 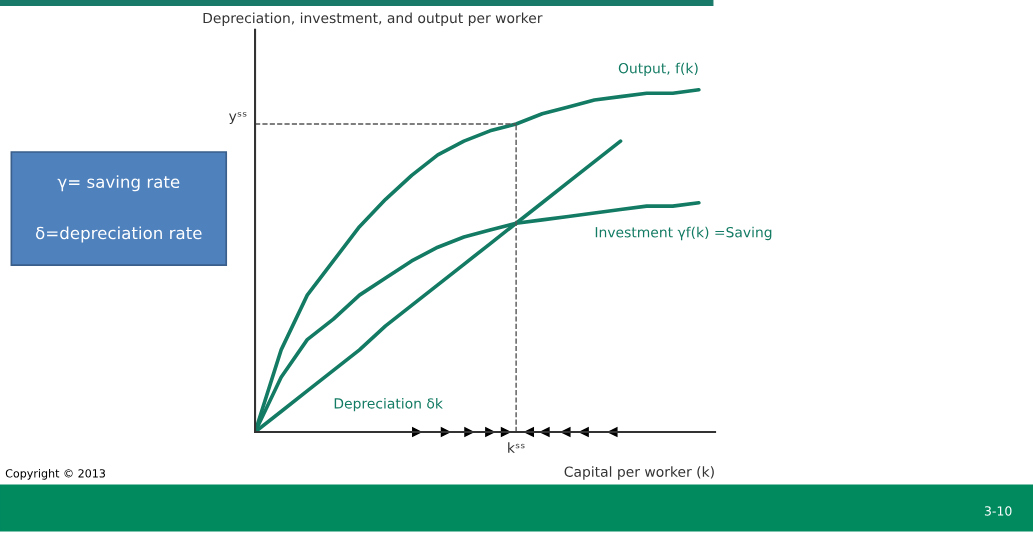 I want to click on text: 3-10, so click(x=998, y=511).